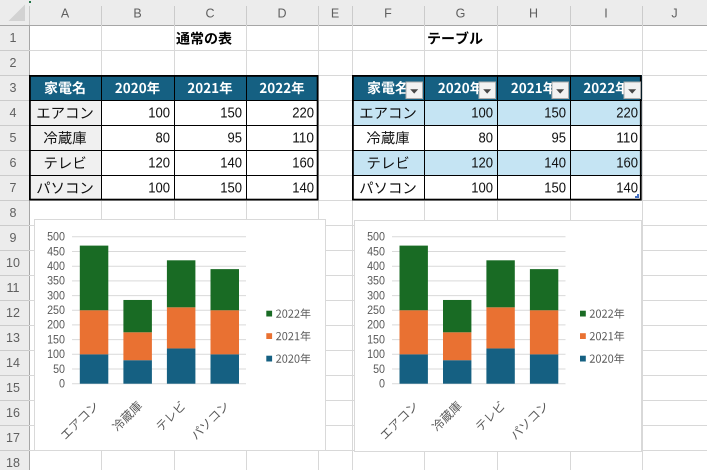 The height and width of the screenshot is (475, 707). What do you see at coordinates (388, 14) in the screenshot?
I see `svg-text: F` at bounding box center [388, 14].